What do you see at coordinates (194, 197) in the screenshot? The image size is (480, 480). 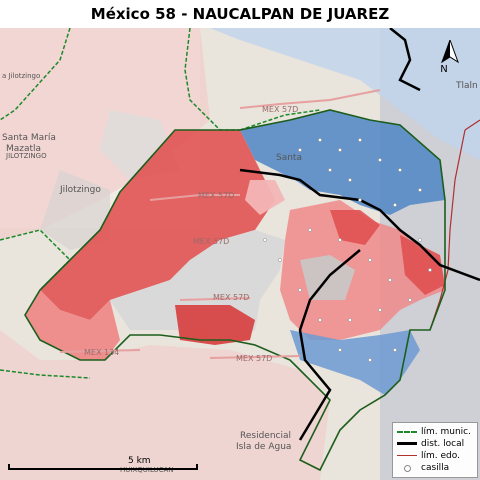 I see `road-mex57d-mid` at bounding box center [194, 197].